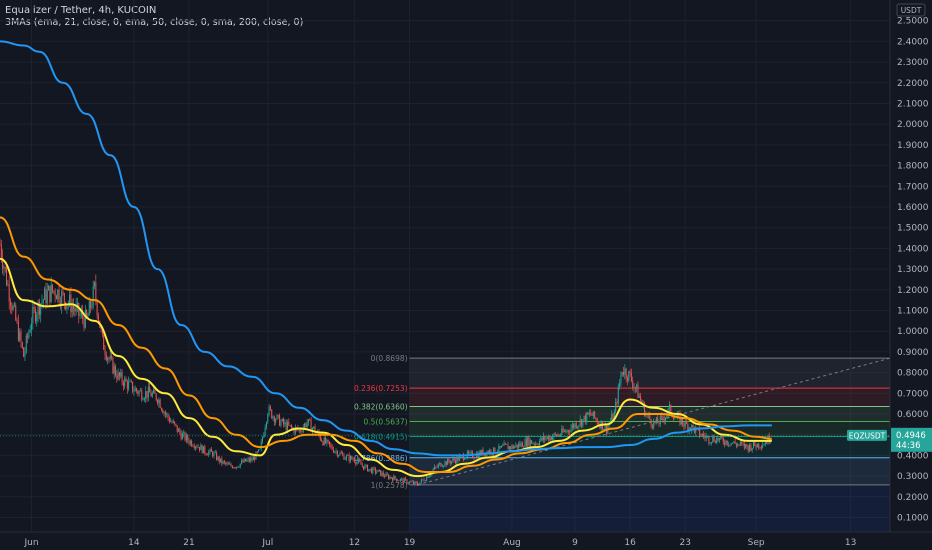 The width and height of the screenshot is (932, 550). What do you see at coordinates (466, 540) in the screenshot?
I see `time-axis: Jun 14 21 Jul 12 19 Aug 9 16 23 Sep 13` at bounding box center [466, 540].